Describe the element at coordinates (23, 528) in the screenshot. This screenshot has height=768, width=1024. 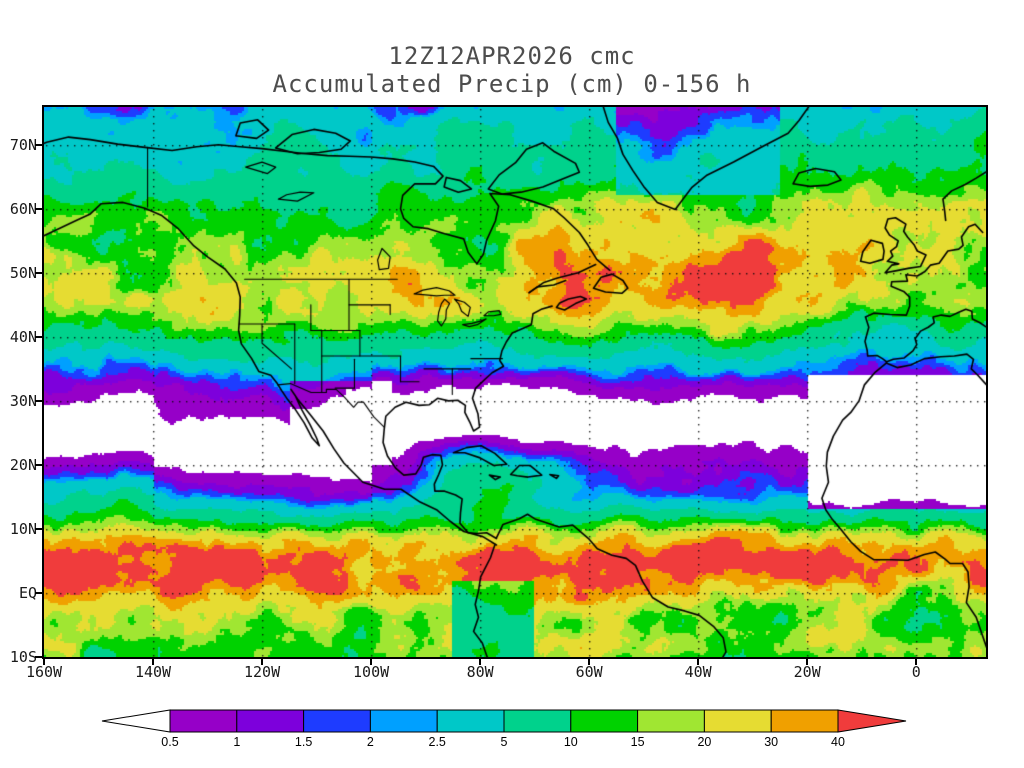
I see `lat-label-10N: 10N` at that location.